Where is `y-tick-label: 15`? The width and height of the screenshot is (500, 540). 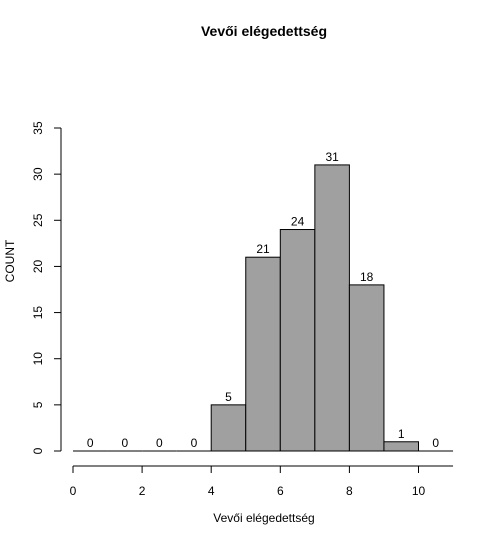 y-tick-label: 15 is located at coordinates (38, 313).